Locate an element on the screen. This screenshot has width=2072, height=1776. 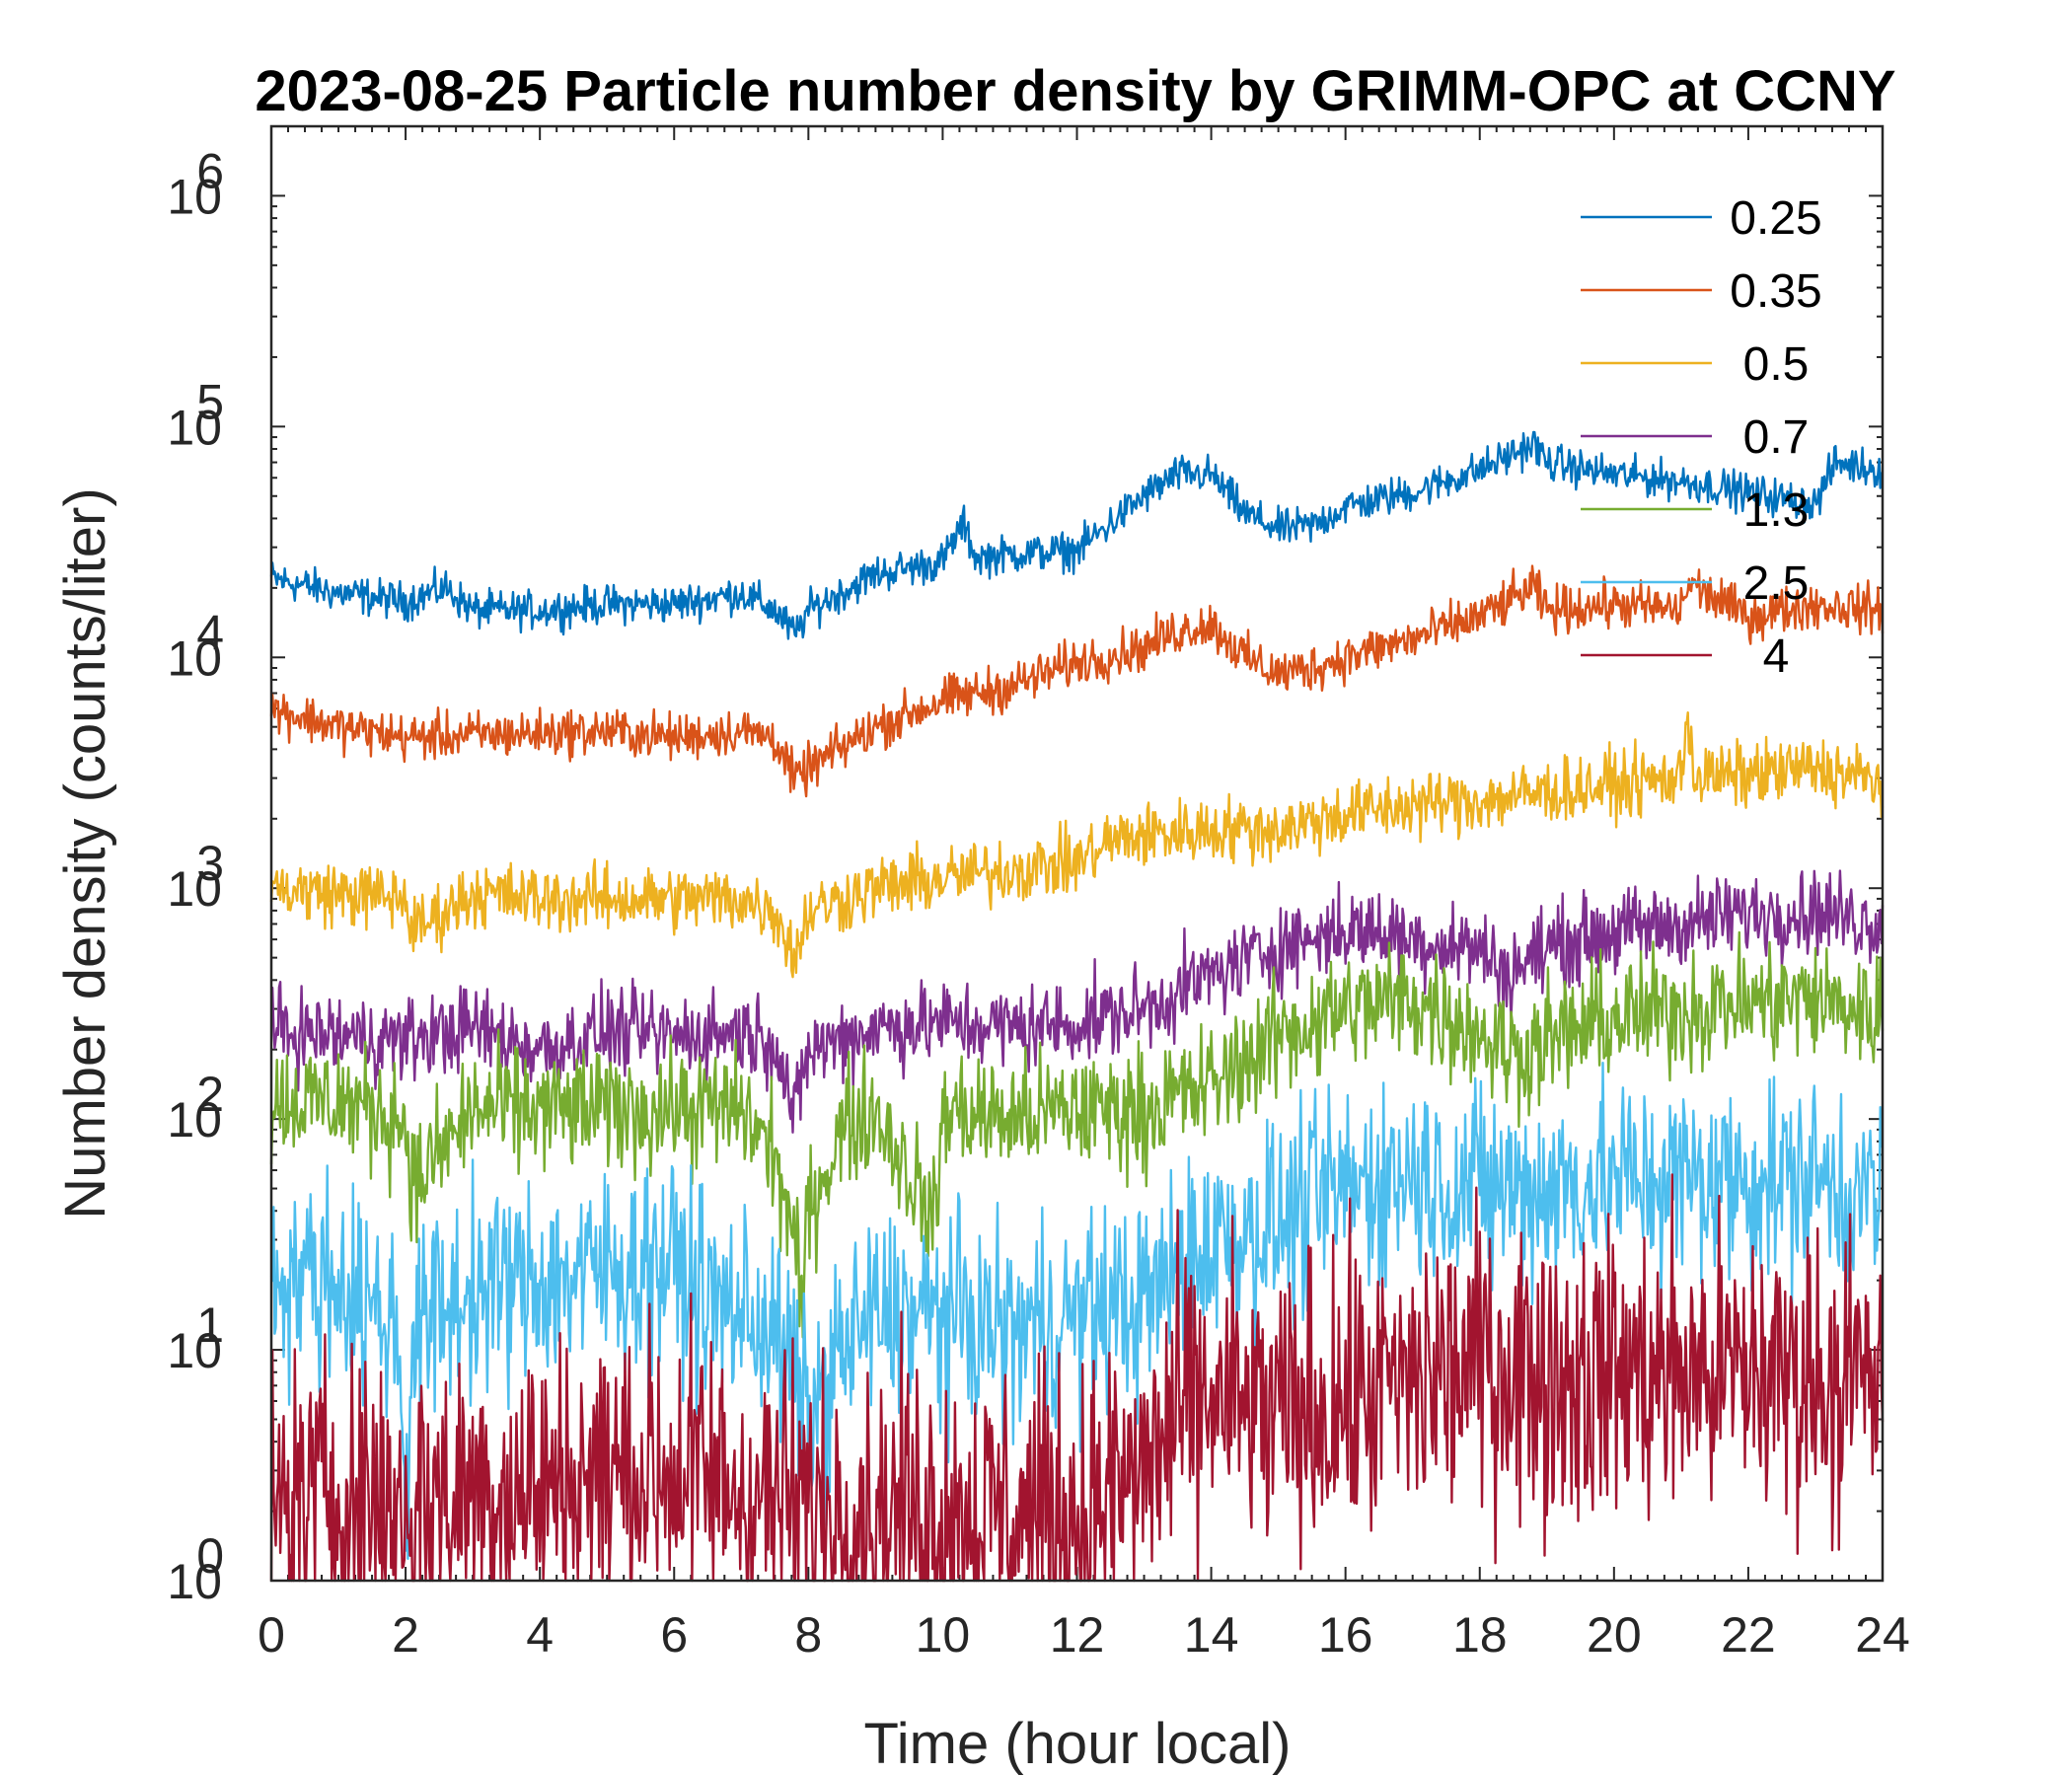
y-tick-exponent: 4 is located at coordinates (210, 633).